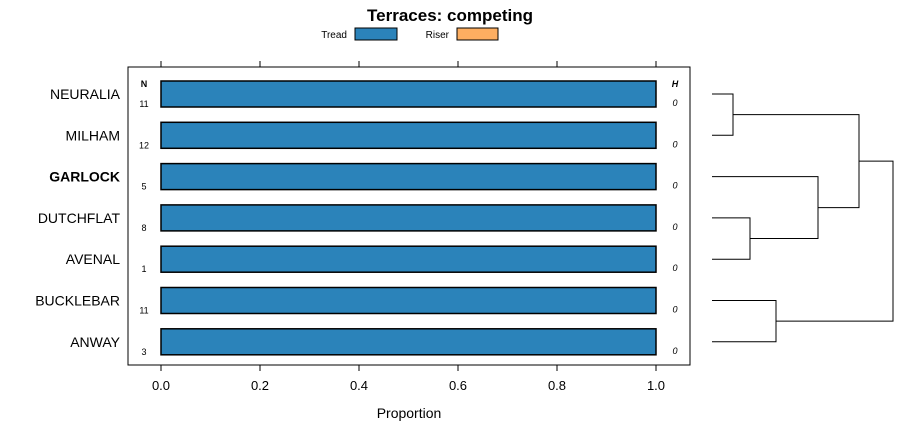 This screenshot has height=440, width=900. I want to click on h-value-bucklebar: 0, so click(674, 310).